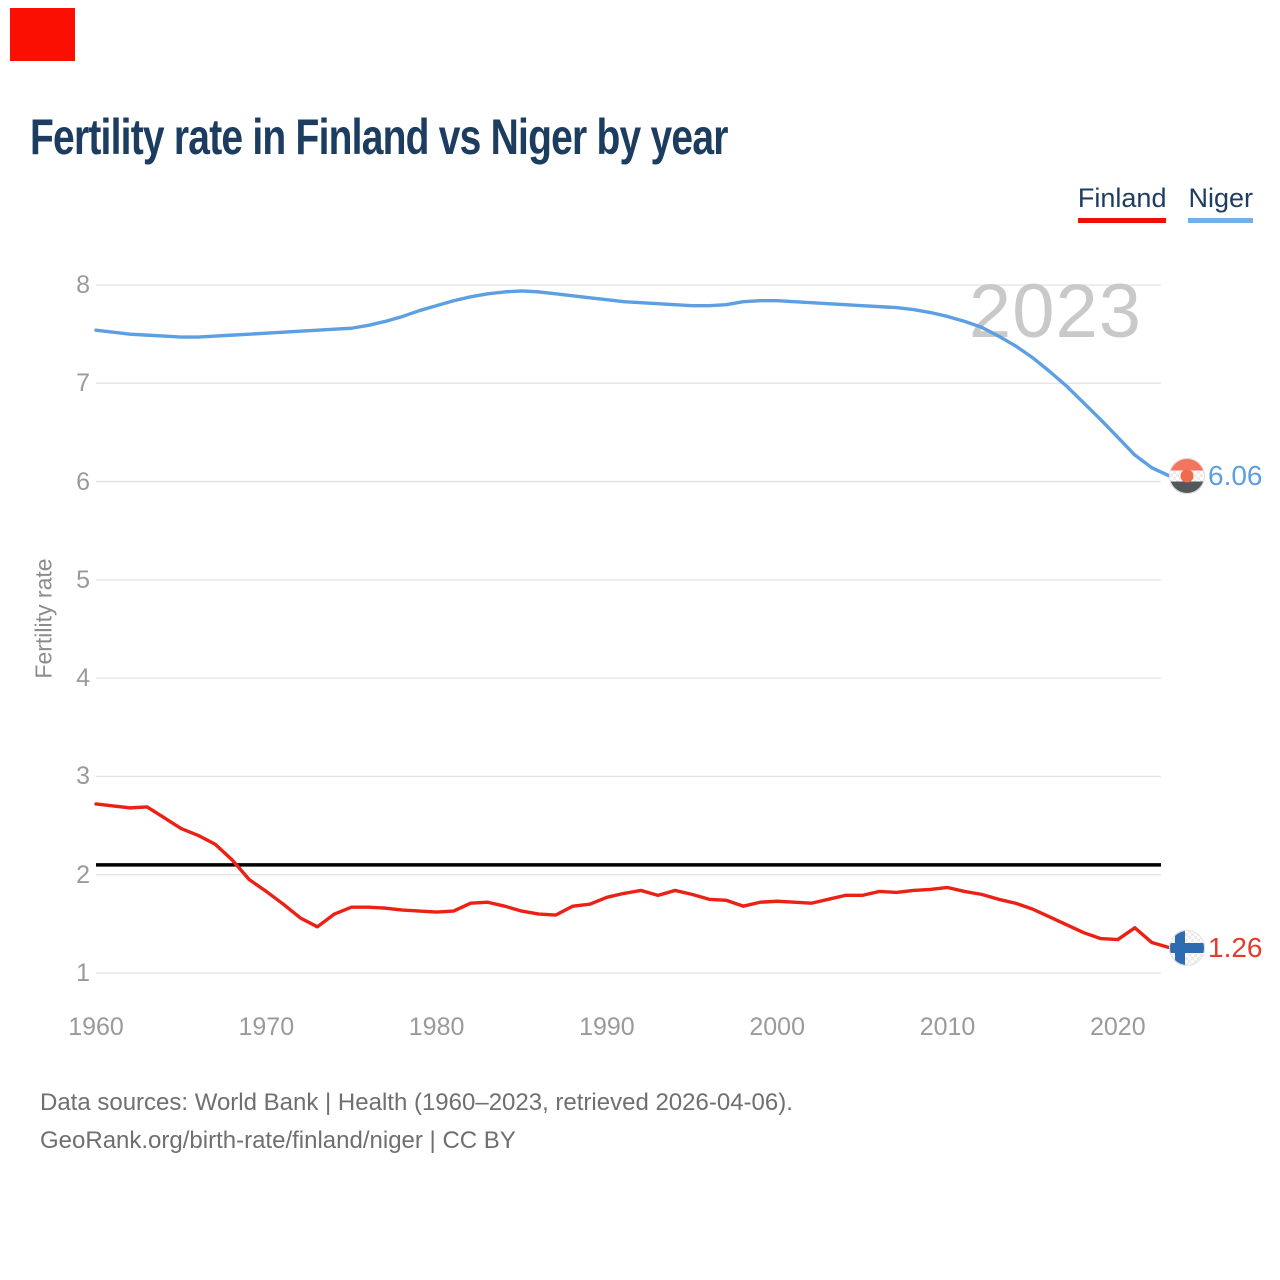 This screenshot has height=1280, width=1280. What do you see at coordinates (83, 383) in the screenshot?
I see `y-tick-label: 7` at bounding box center [83, 383].